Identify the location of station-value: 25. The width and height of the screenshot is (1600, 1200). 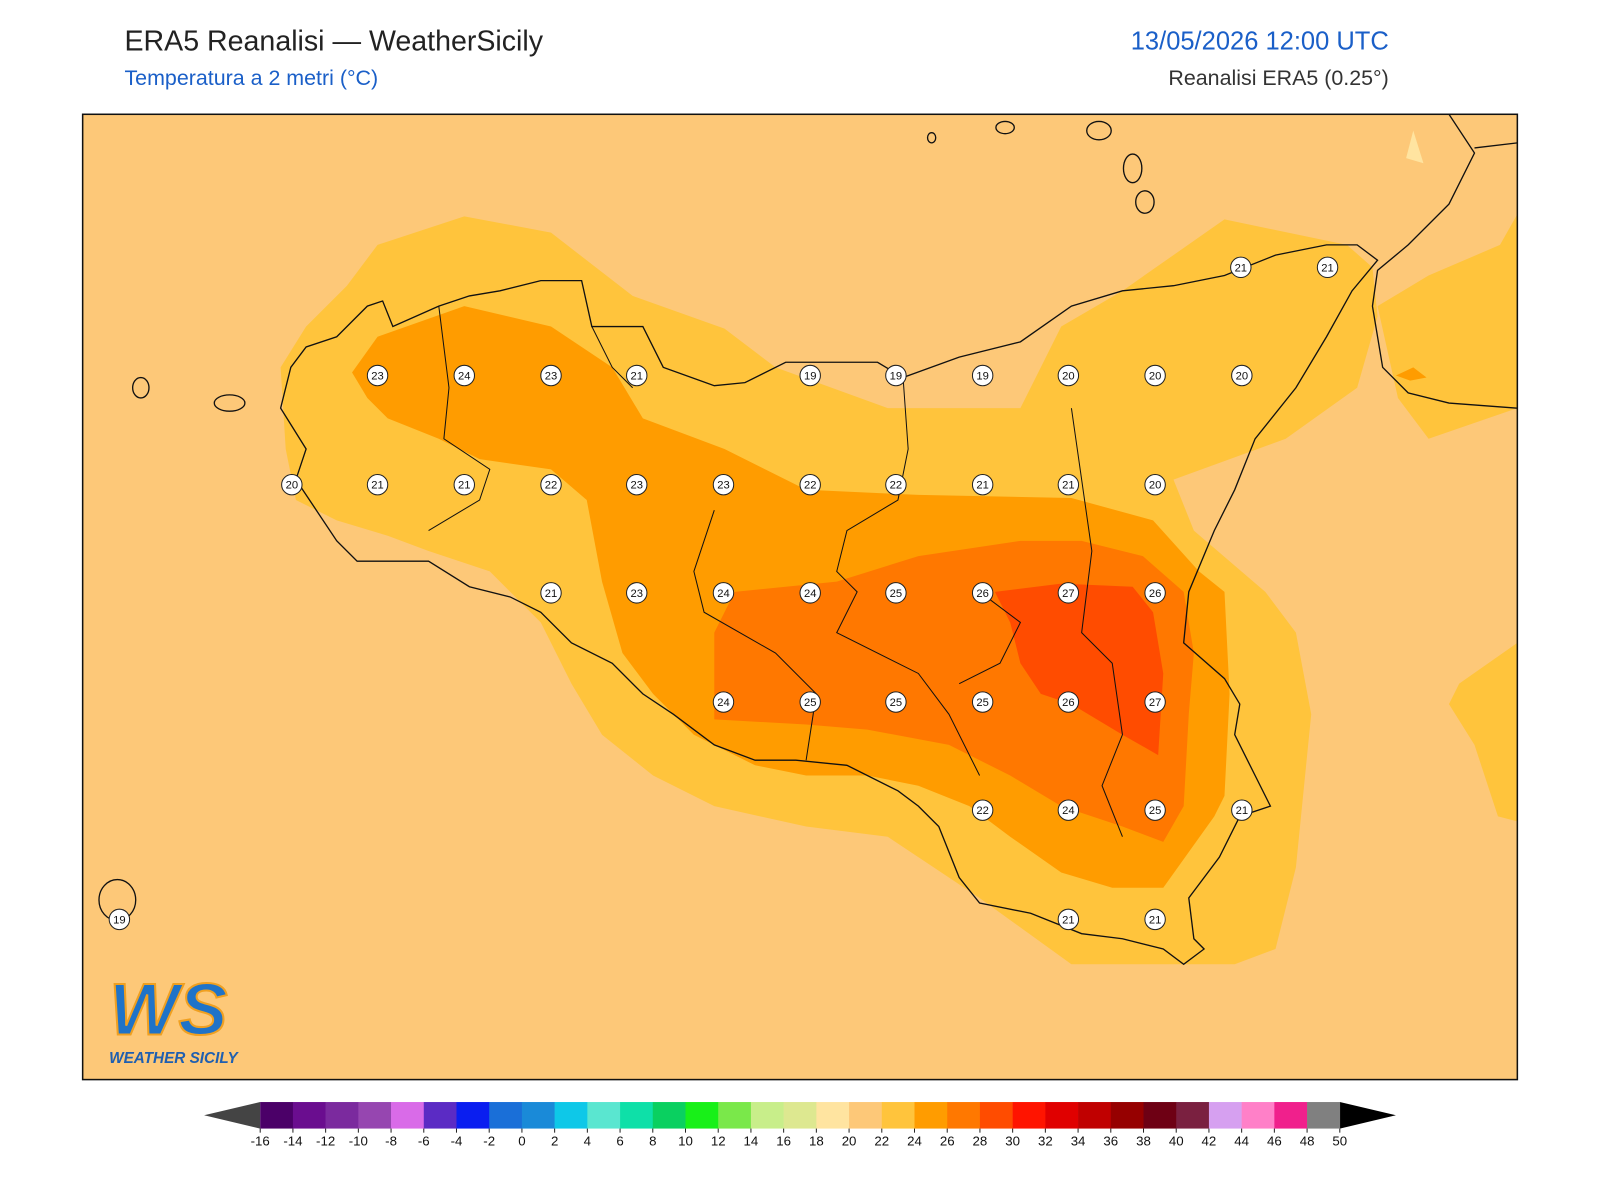
(810, 703).